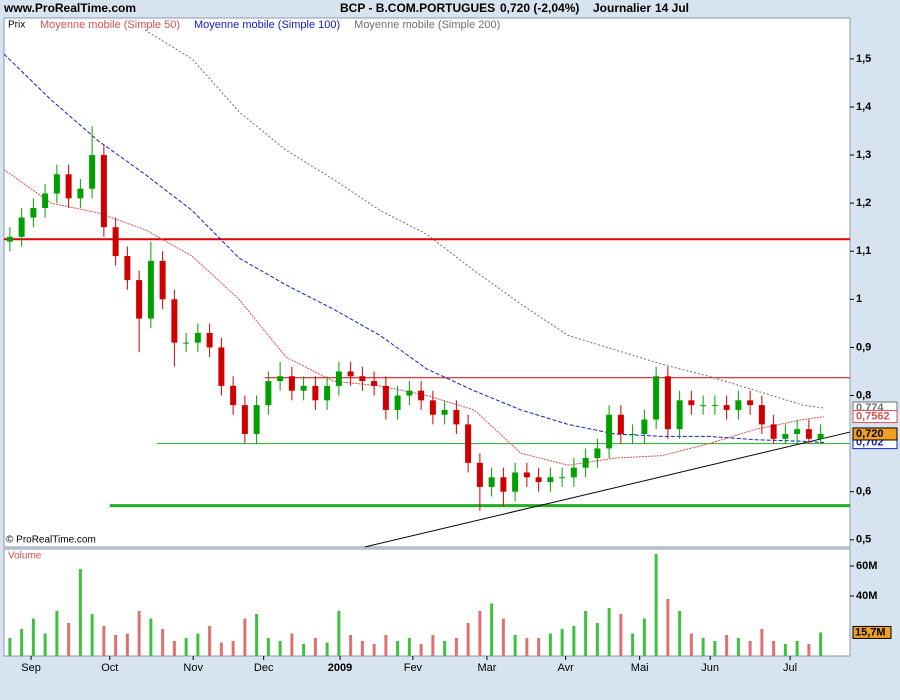 This screenshot has height=700, width=900. I want to click on x-tick-label: Dec, so click(264, 668).